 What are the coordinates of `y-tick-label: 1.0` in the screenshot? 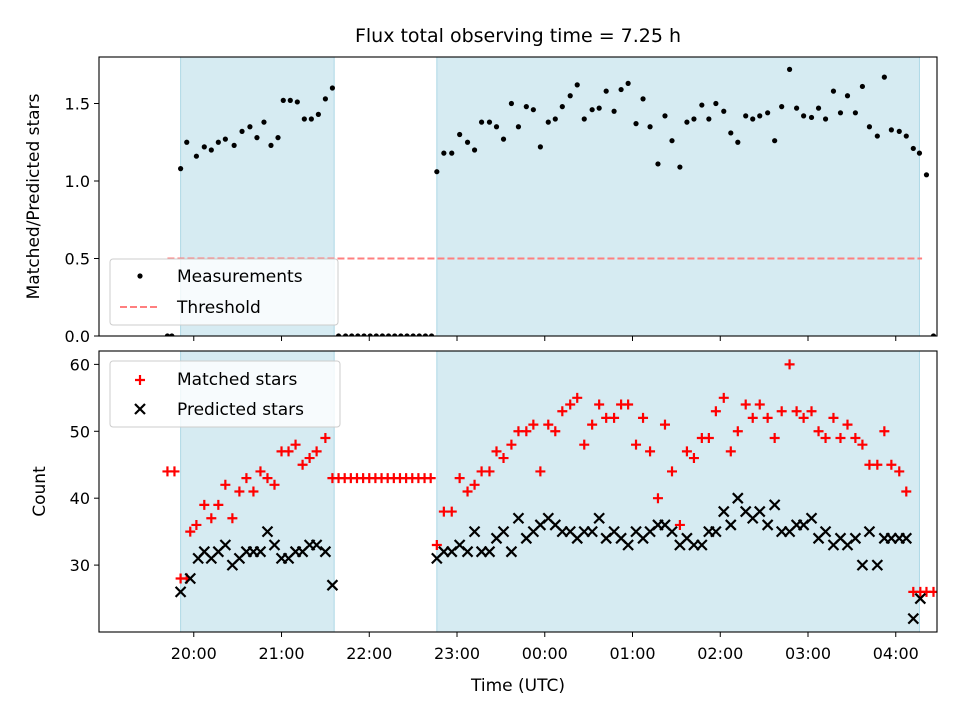 It's located at (77, 181).